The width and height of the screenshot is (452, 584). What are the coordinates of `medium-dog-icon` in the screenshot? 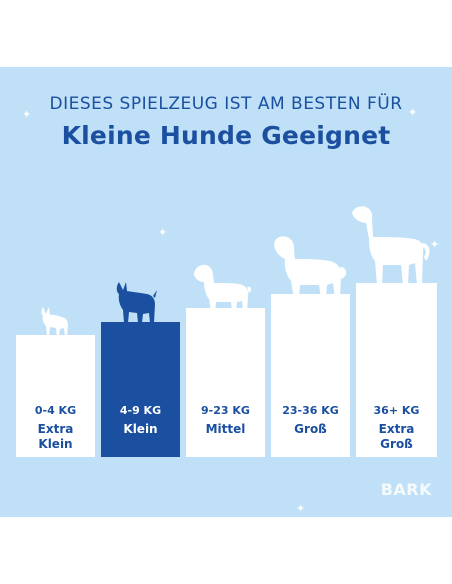 It's located at (222, 288).